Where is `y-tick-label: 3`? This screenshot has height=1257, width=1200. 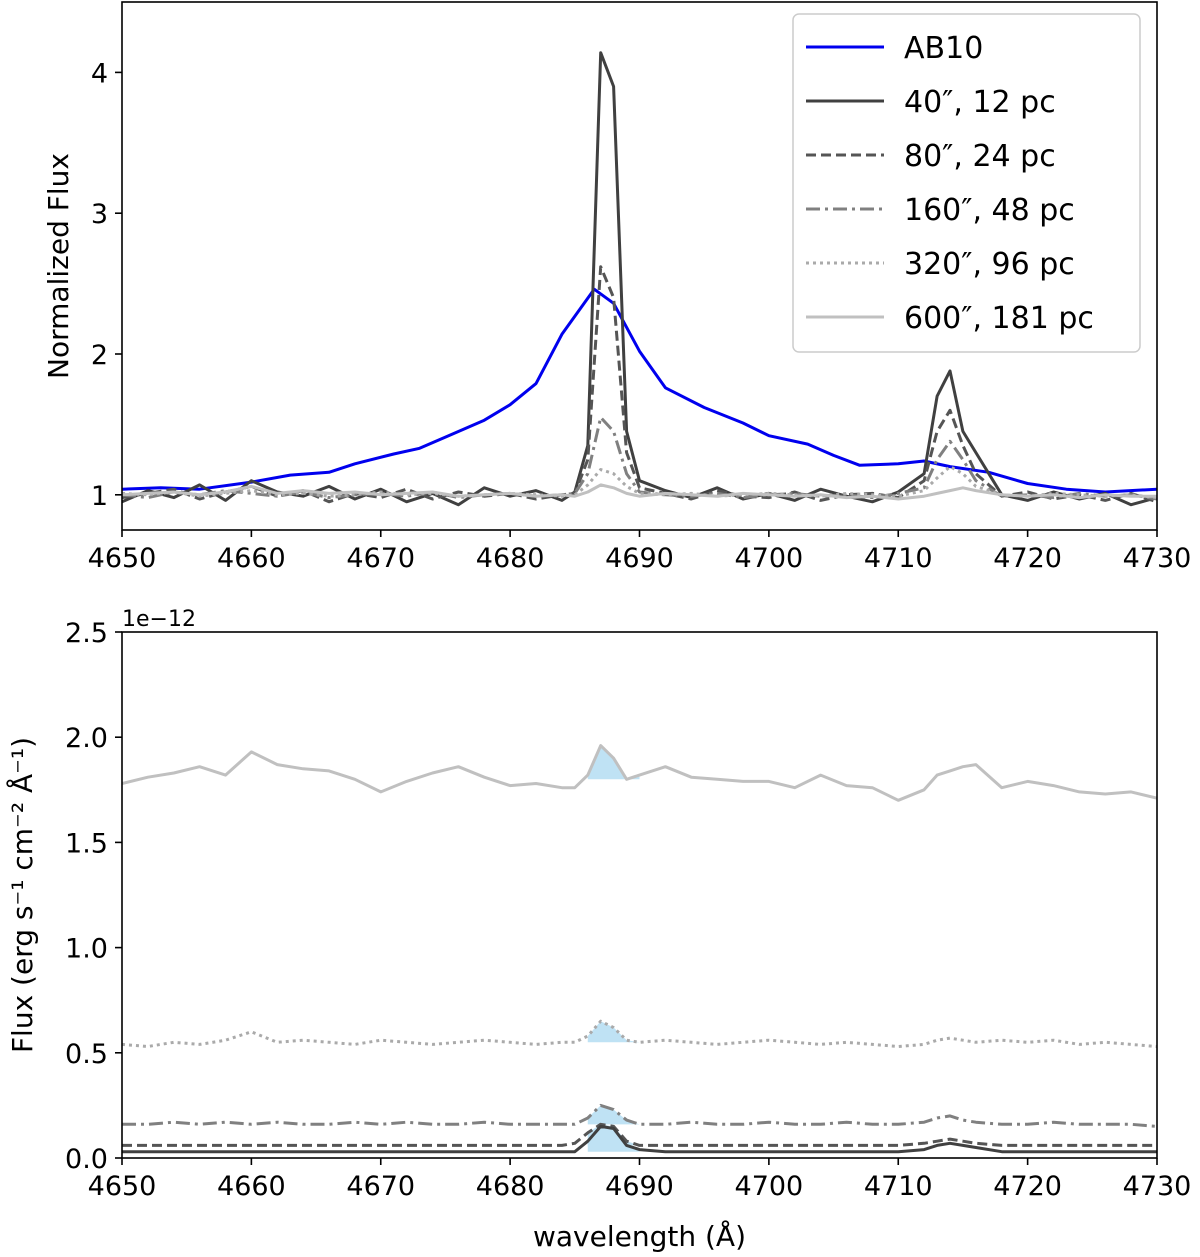 y-tick-label: 3 is located at coordinates (99, 214).